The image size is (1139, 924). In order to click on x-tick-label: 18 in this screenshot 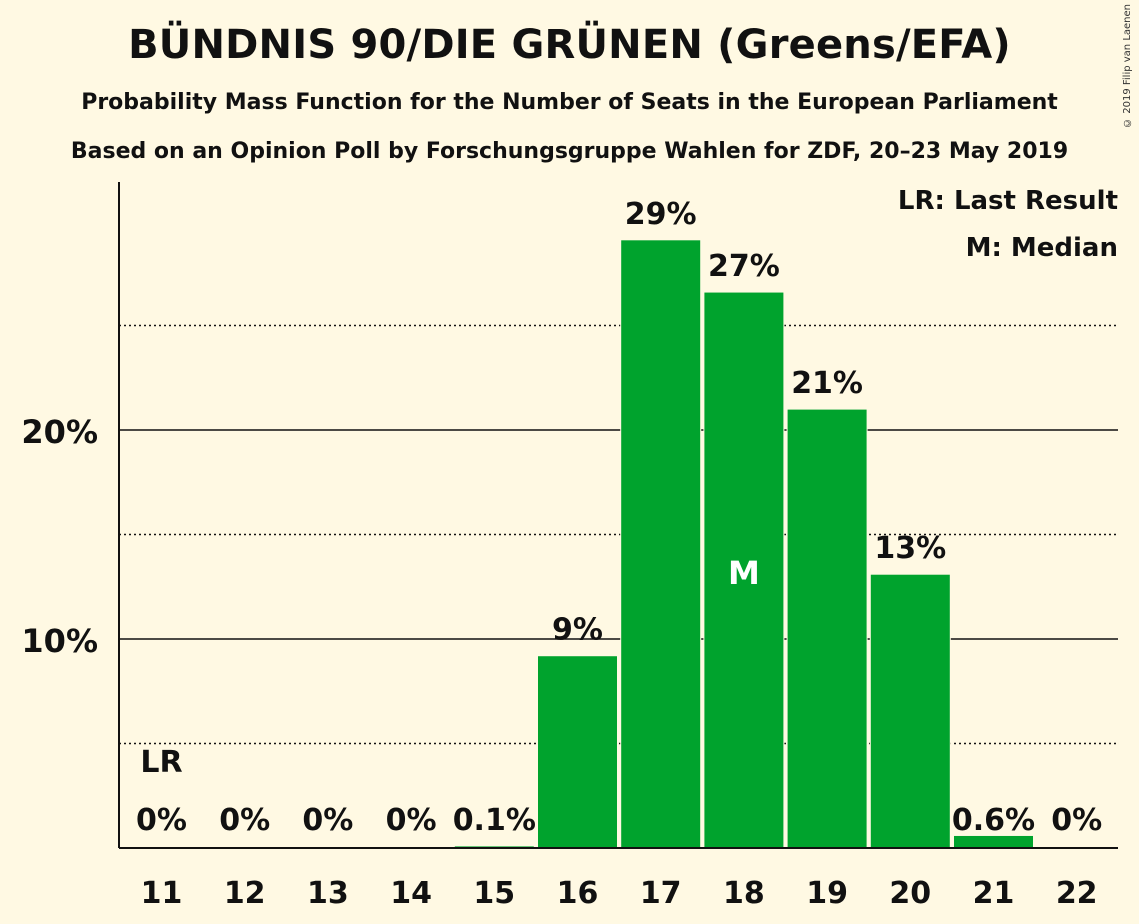, I will do `click(744, 893)`.